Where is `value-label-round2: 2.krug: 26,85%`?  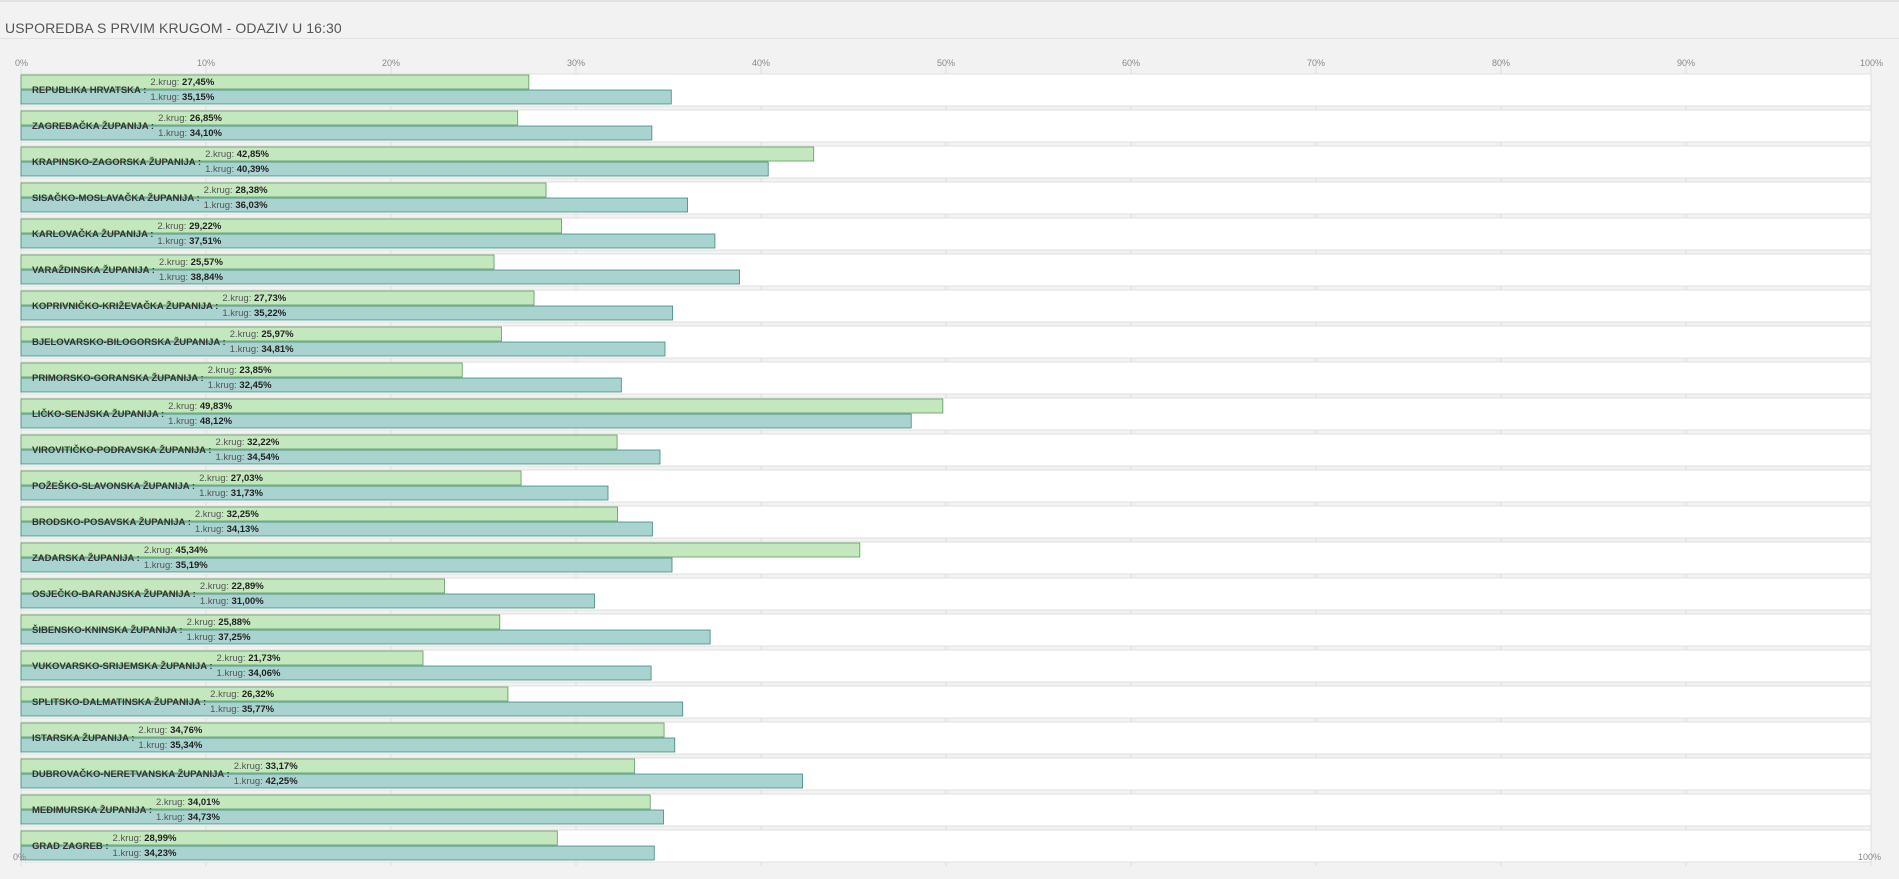
value-label-round2: 2.krug: 26,85% is located at coordinates (190, 118).